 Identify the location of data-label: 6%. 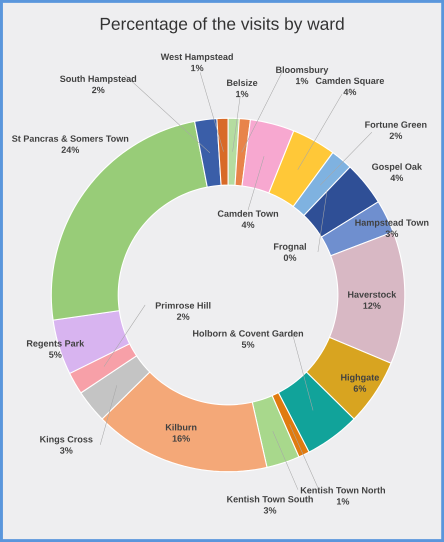
(360, 388).